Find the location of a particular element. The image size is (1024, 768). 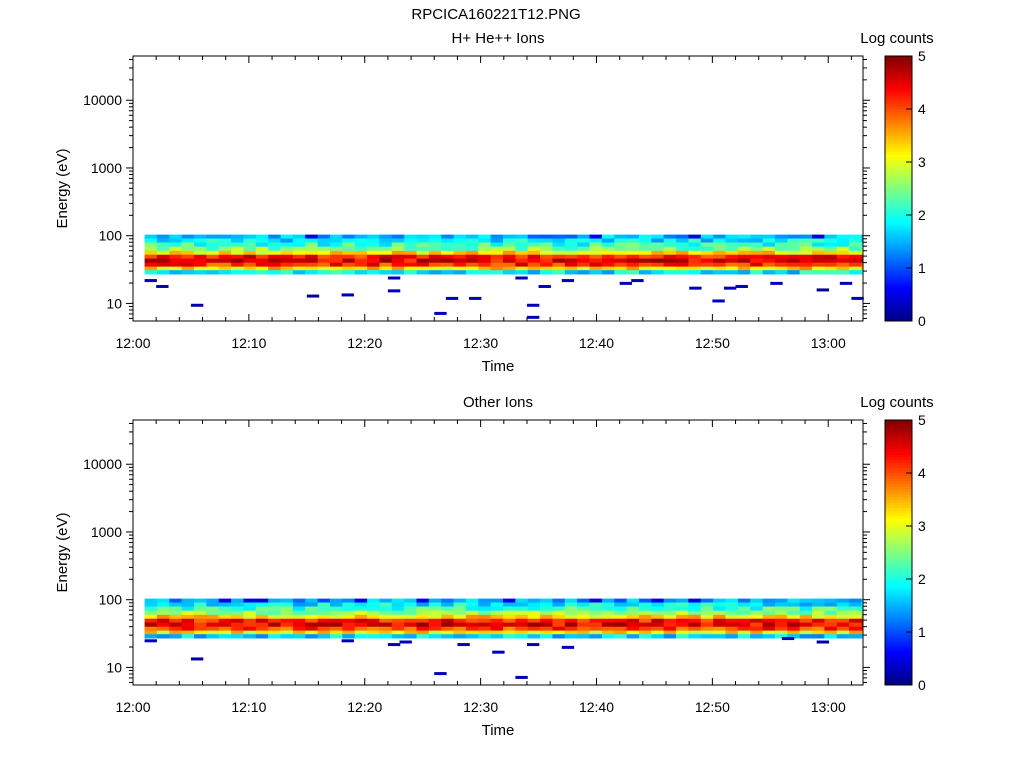

figure-title: RPCICA160221T12.PNG is located at coordinates (495, 14).